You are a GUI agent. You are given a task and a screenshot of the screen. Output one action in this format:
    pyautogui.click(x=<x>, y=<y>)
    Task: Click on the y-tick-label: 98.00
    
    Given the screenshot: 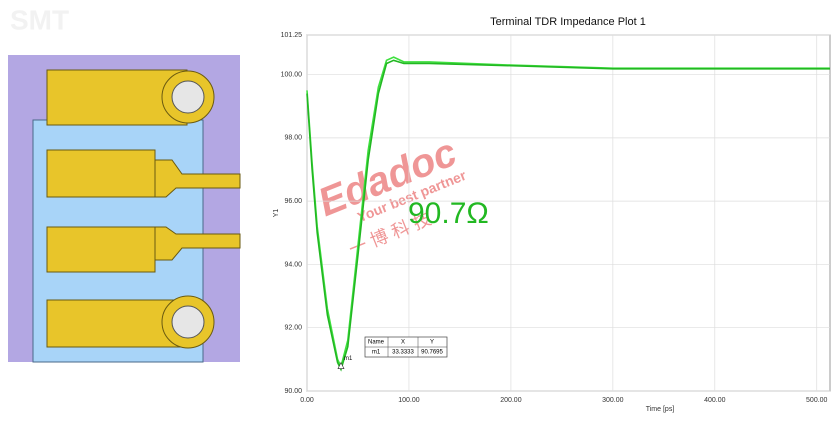 What is the action you would take?
    pyautogui.click(x=293, y=138)
    